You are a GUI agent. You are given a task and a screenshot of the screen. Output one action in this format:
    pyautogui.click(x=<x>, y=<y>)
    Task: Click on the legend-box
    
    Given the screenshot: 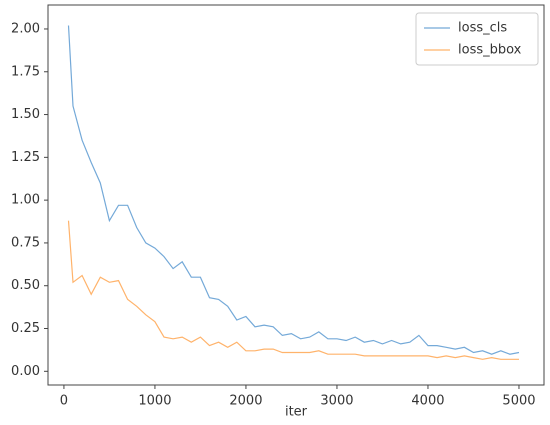 What is the action you would take?
    pyautogui.click(x=477, y=39)
    